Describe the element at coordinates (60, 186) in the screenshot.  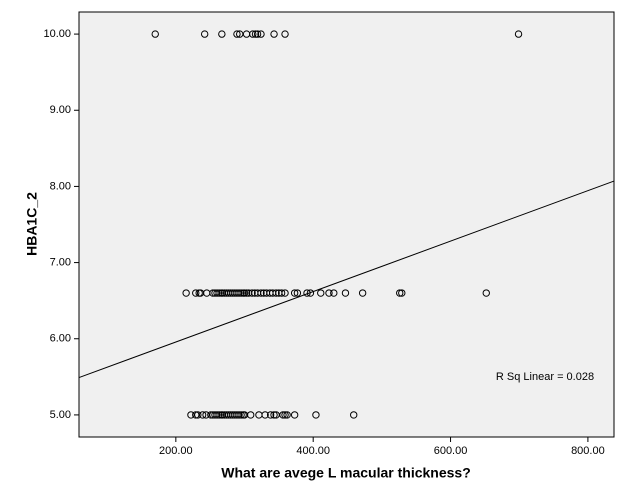
I see `y-tick-label: 8.00` at that location.